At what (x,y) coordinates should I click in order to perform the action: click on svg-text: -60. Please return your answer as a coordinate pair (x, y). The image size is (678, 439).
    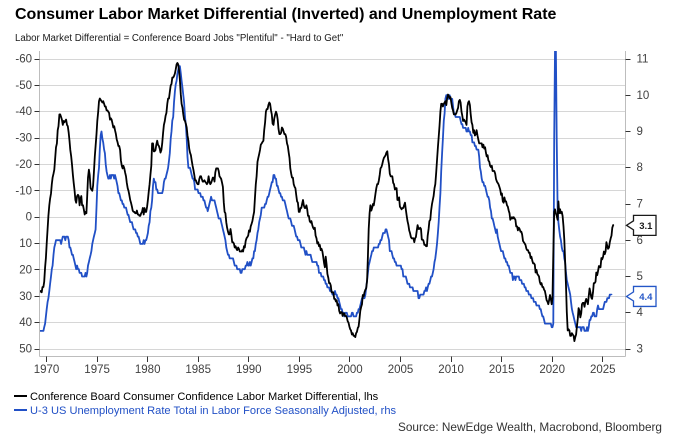
    Looking at the image, I should click on (23, 60).